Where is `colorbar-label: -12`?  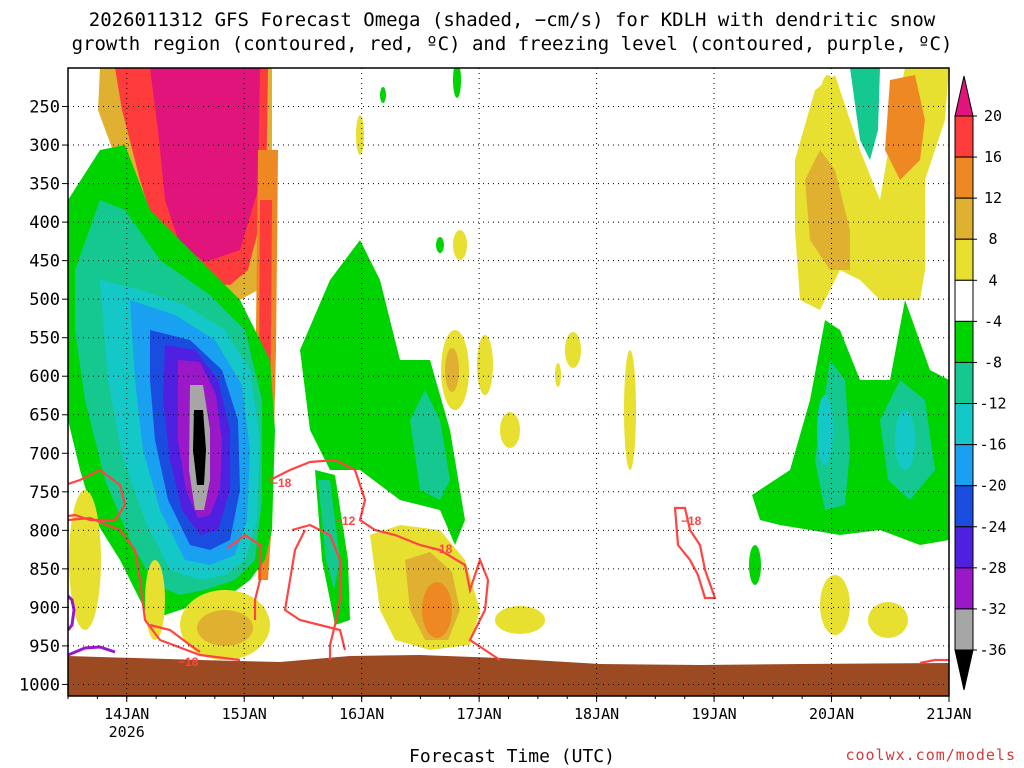 colorbar-label: -12 is located at coordinates (992, 404).